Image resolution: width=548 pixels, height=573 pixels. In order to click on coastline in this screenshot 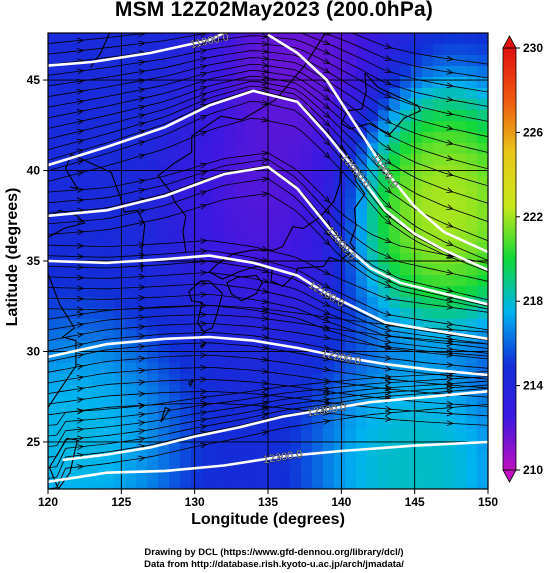, I will do `click(206, 306)`.